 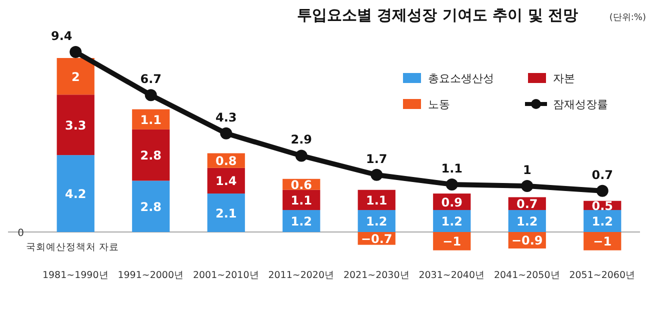 I want to click on chart-subtitle: (단위:%), so click(x=627, y=18).